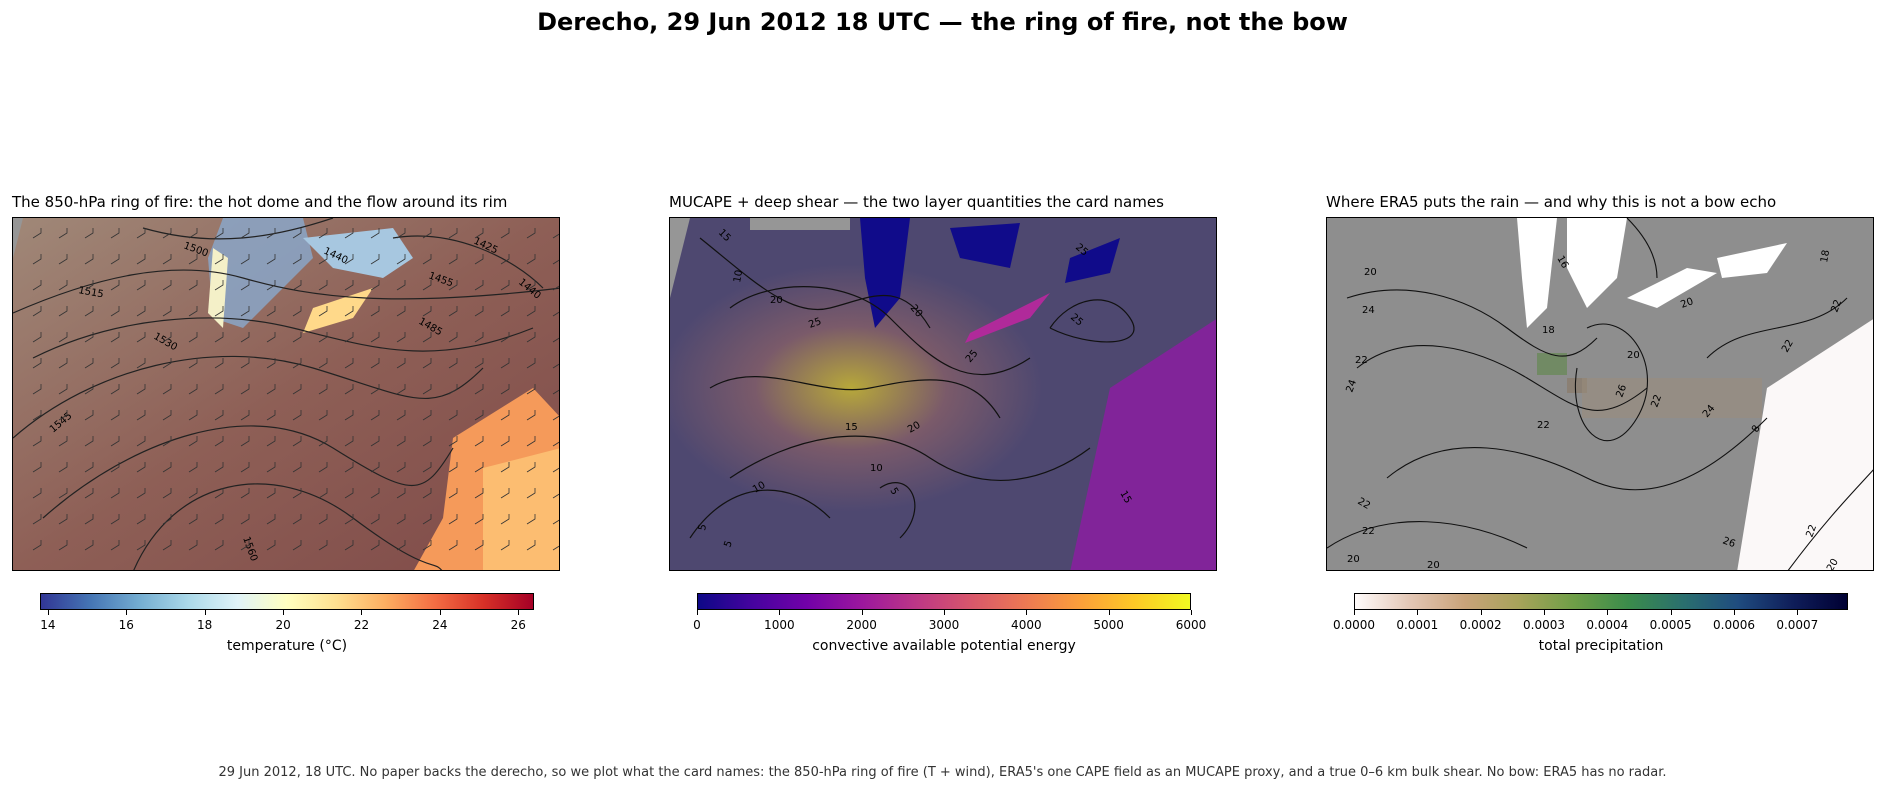 The height and width of the screenshot is (793, 1885). What do you see at coordinates (361, 625) in the screenshot?
I see `colorbar-tick-label: 22` at bounding box center [361, 625].